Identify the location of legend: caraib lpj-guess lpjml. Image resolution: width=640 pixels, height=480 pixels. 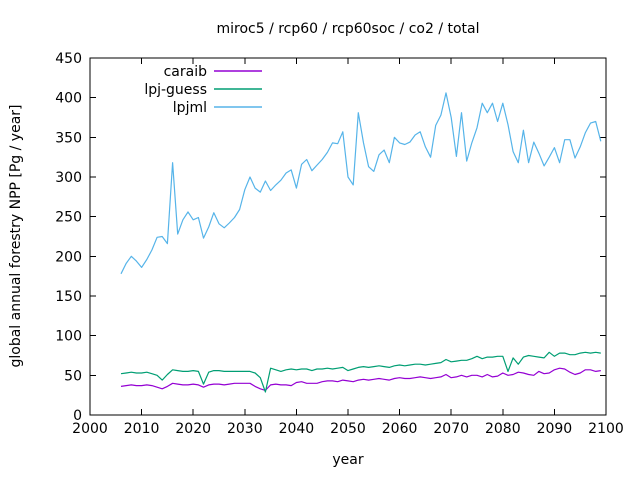
(203, 90).